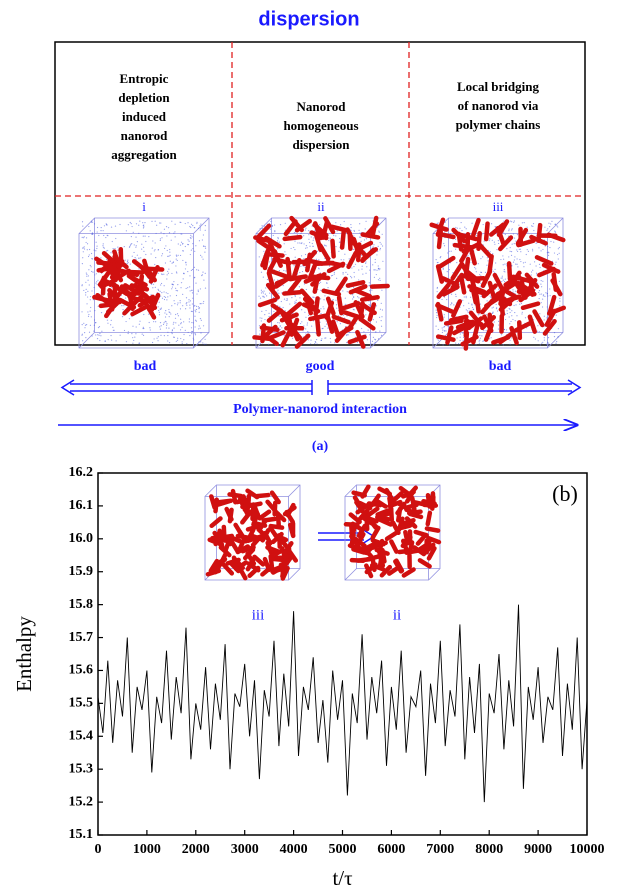  Describe the element at coordinates (145, 366) in the screenshot. I see `quality-label: bad` at that location.